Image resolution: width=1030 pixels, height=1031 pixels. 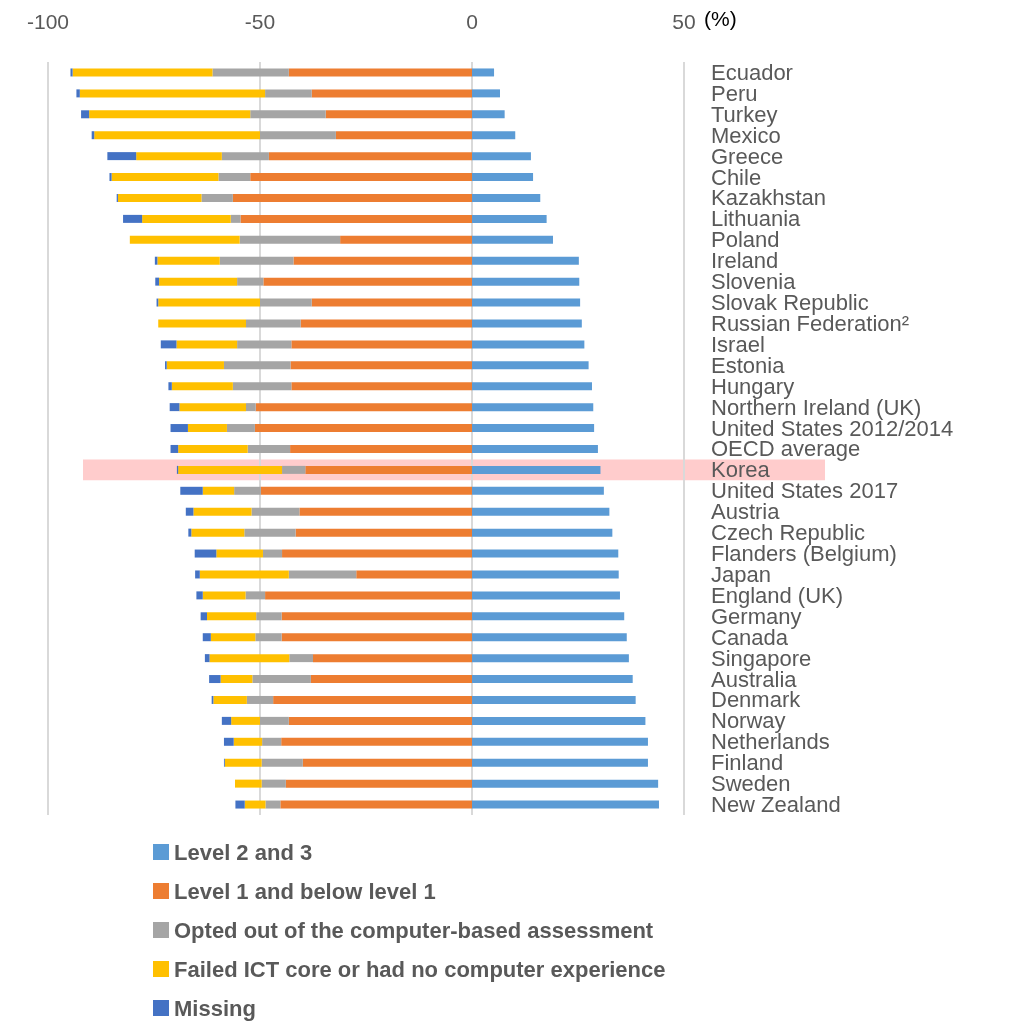 I want to click on legend-label: Failed ICT core or had no computer experience, so click(x=420, y=969).